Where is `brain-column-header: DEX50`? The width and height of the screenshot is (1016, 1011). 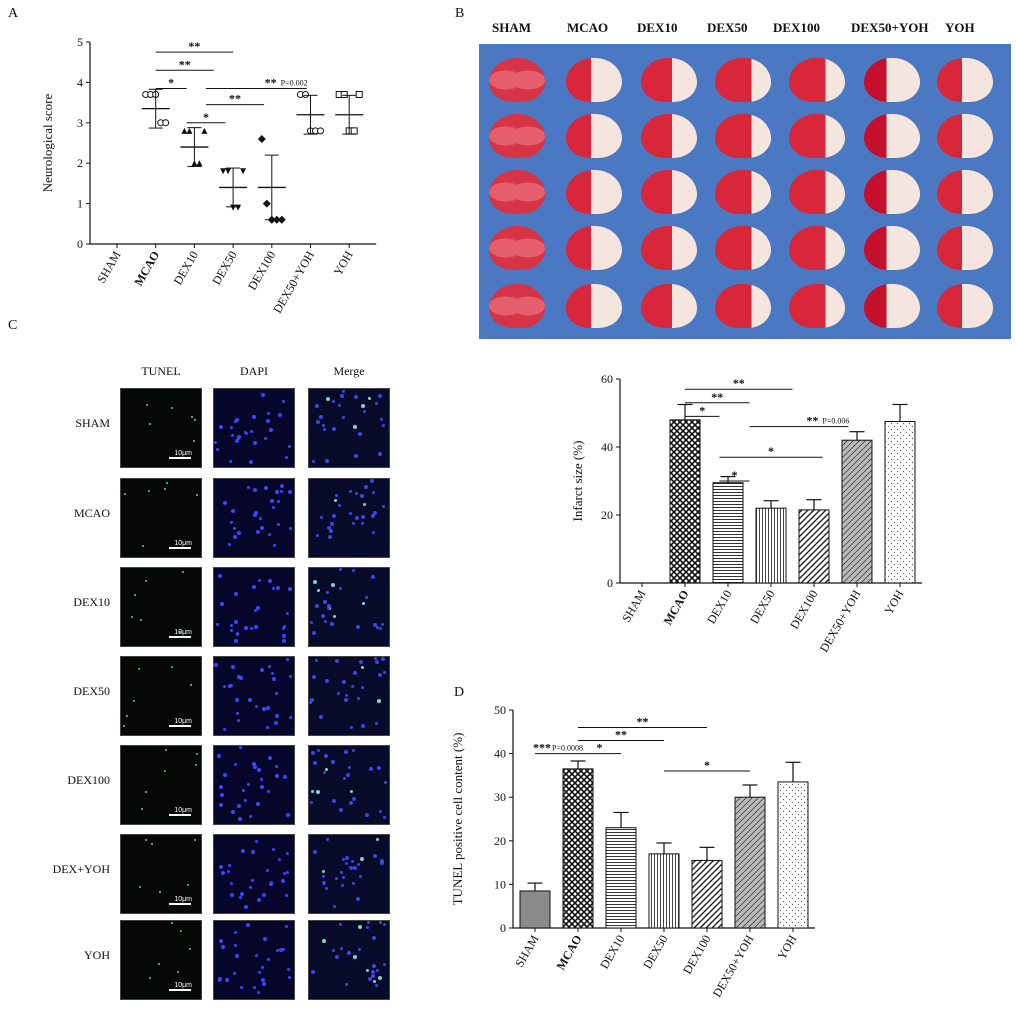
brain-column-header: DEX50 is located at coordinates (727, 27).